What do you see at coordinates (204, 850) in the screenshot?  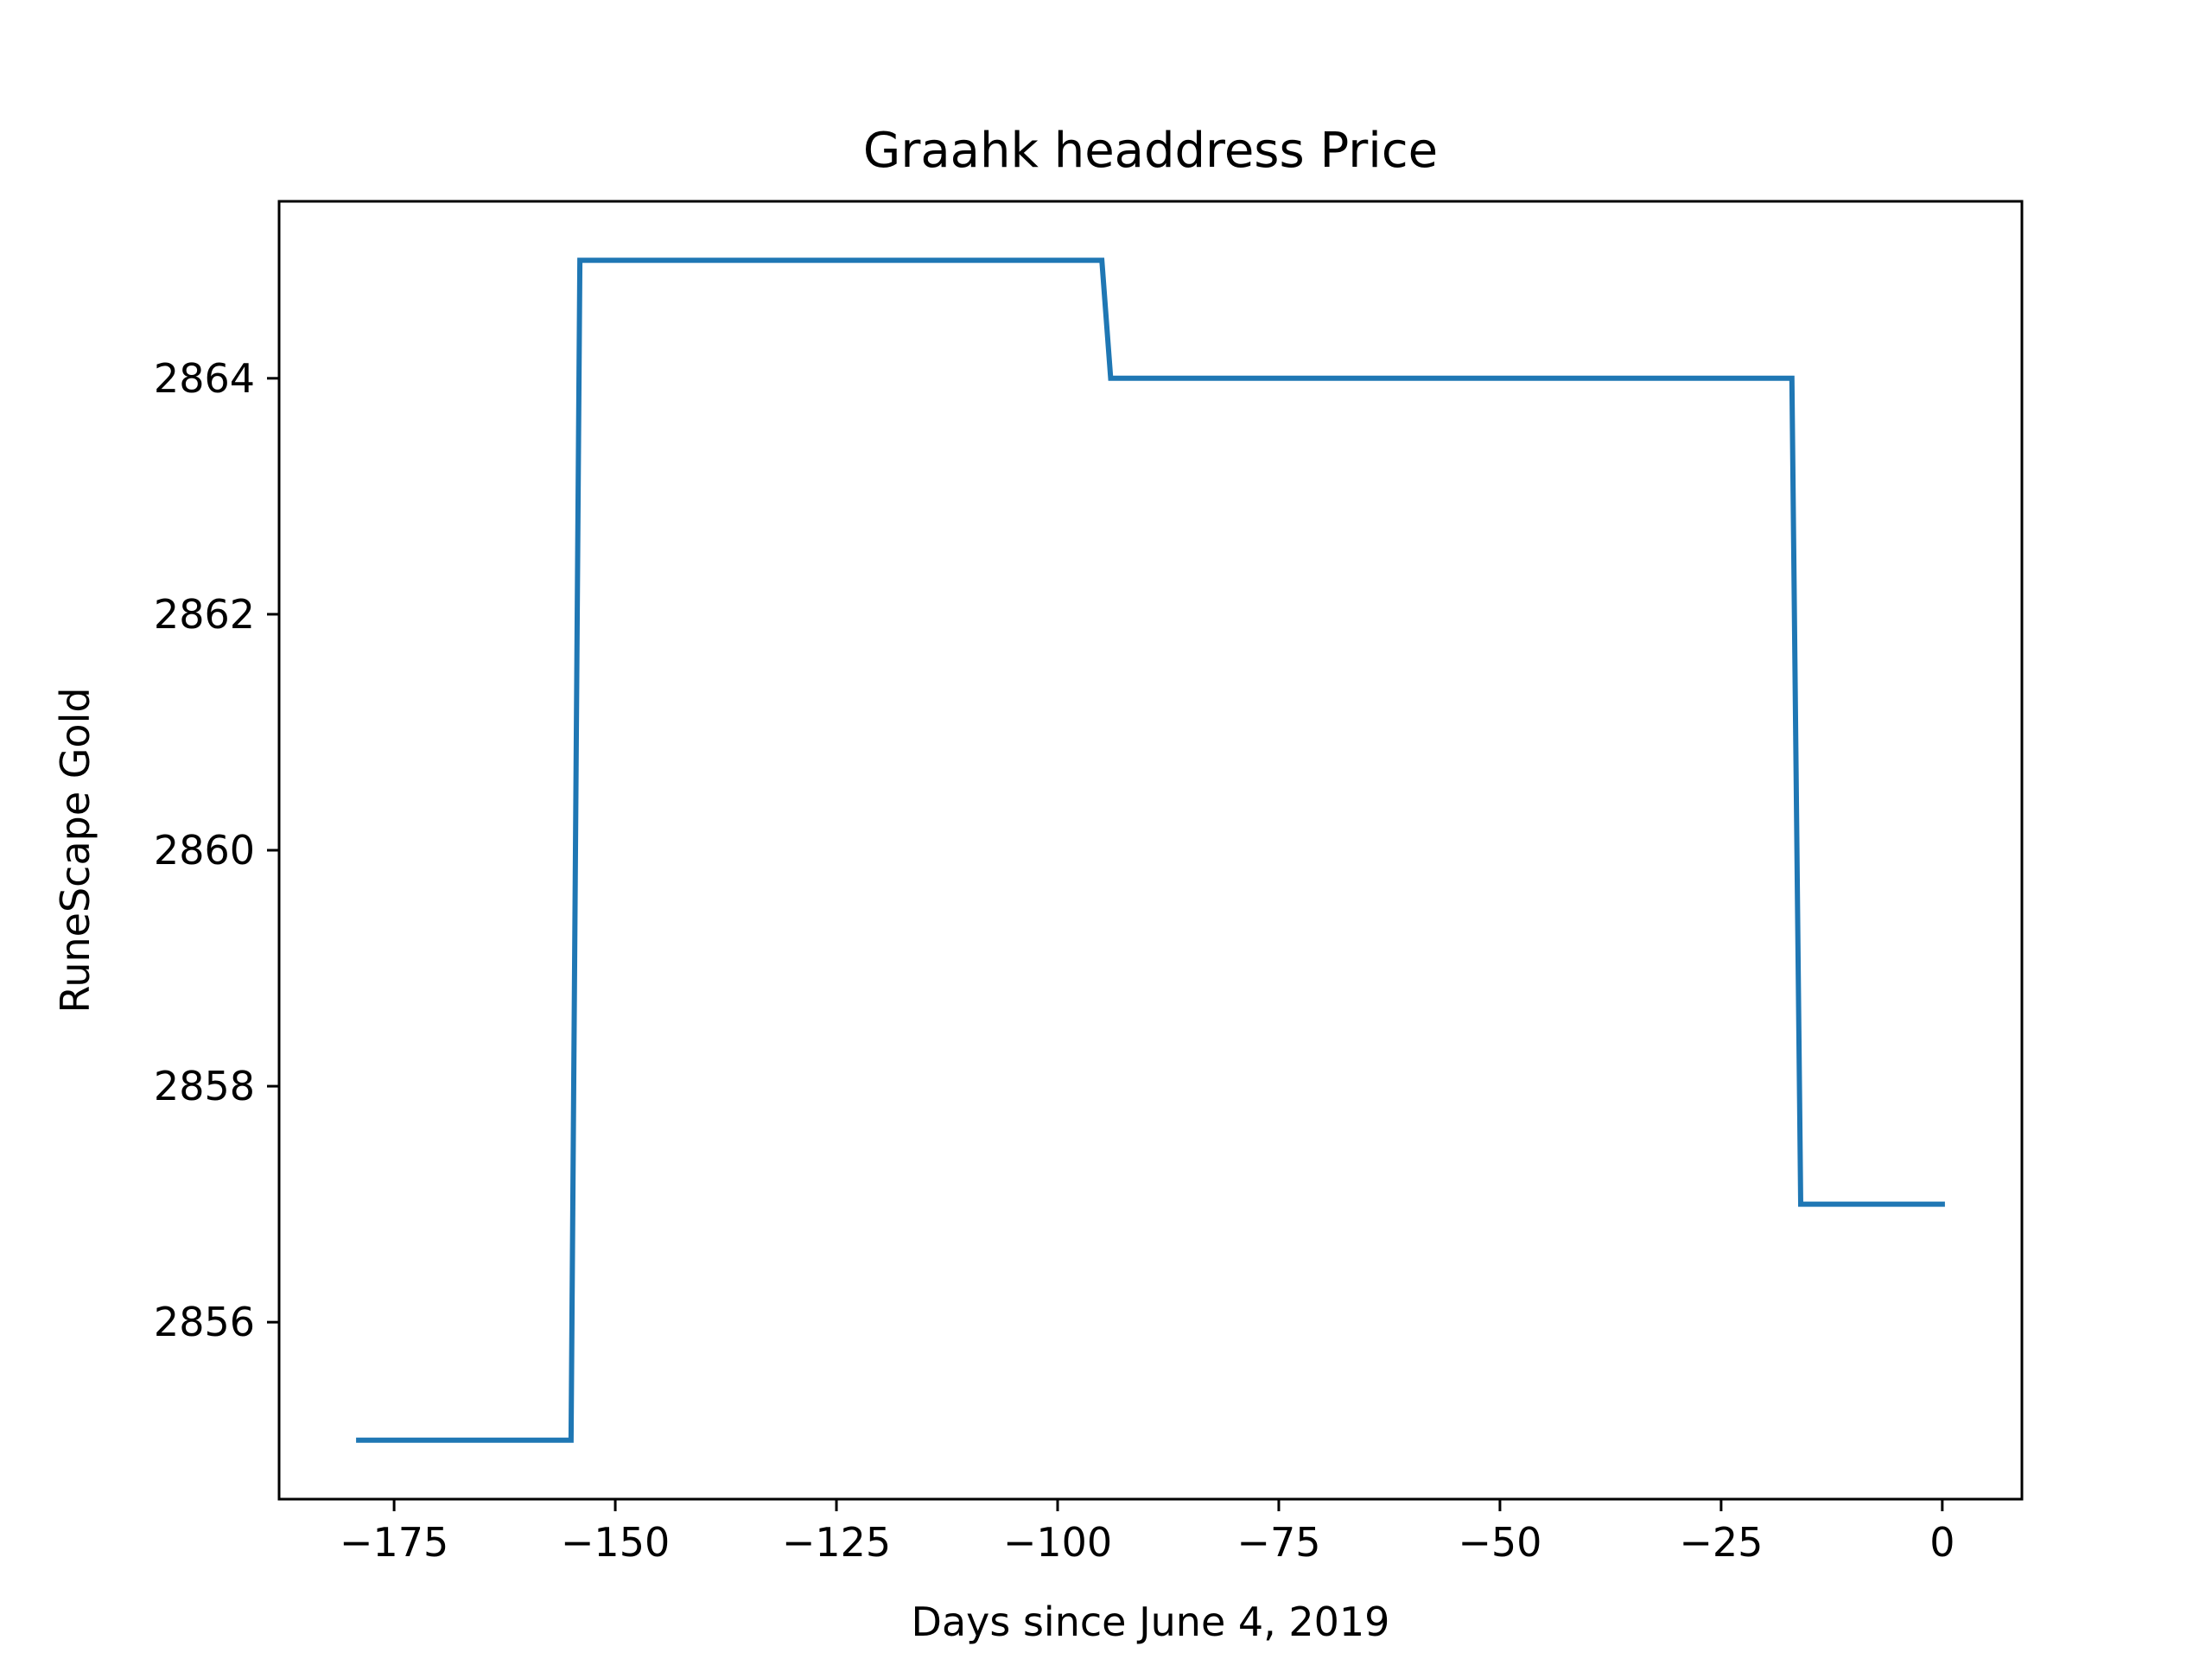 I see `y-tick-label: 2860` at bounding box center [204, 850].